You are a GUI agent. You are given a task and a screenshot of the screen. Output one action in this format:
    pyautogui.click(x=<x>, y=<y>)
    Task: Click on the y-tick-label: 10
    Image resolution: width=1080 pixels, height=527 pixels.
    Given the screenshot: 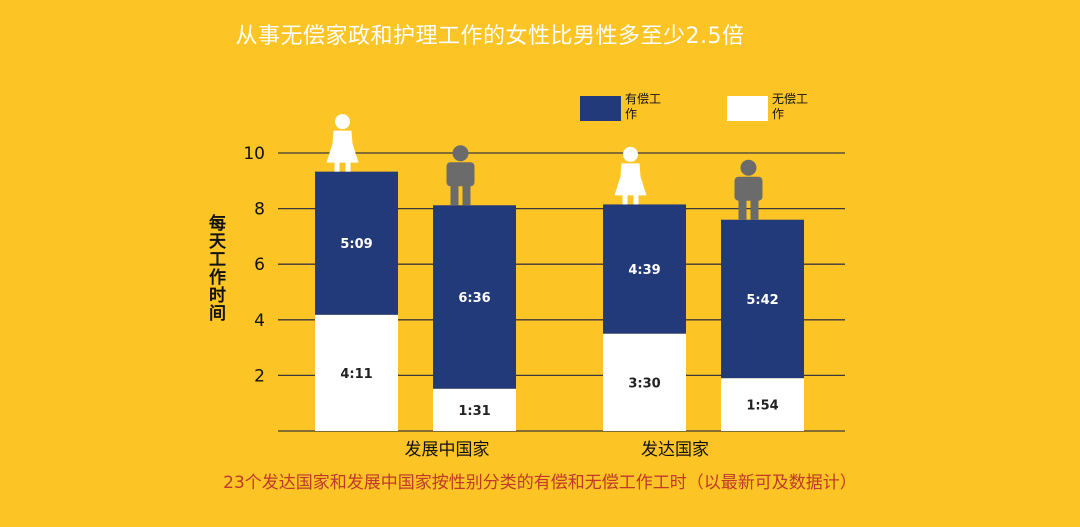 What is the action you would take?
    pyautogui.click(x=254, y=154)
    